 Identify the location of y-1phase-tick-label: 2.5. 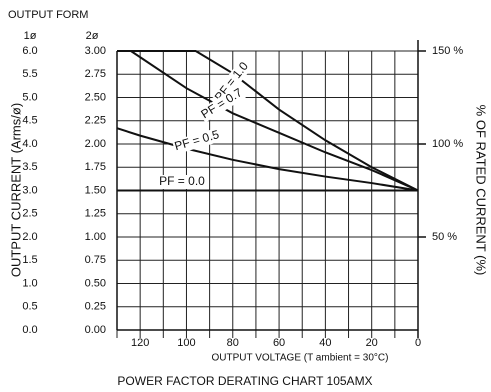
(29, 214).